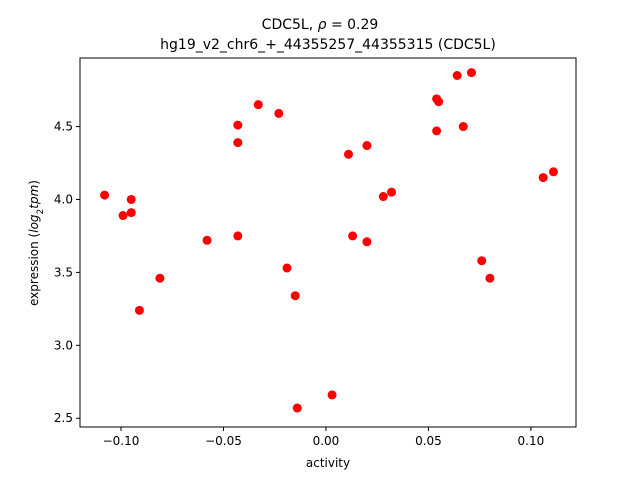  Describe the element at coordinates (63, 272) in the screenshot. I see `y-tick-label: 3.5` at that location.